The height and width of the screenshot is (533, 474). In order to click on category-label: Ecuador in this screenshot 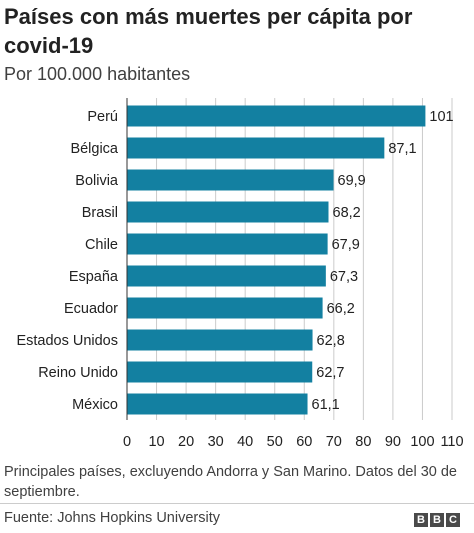, I will do `click(91, 309)`.